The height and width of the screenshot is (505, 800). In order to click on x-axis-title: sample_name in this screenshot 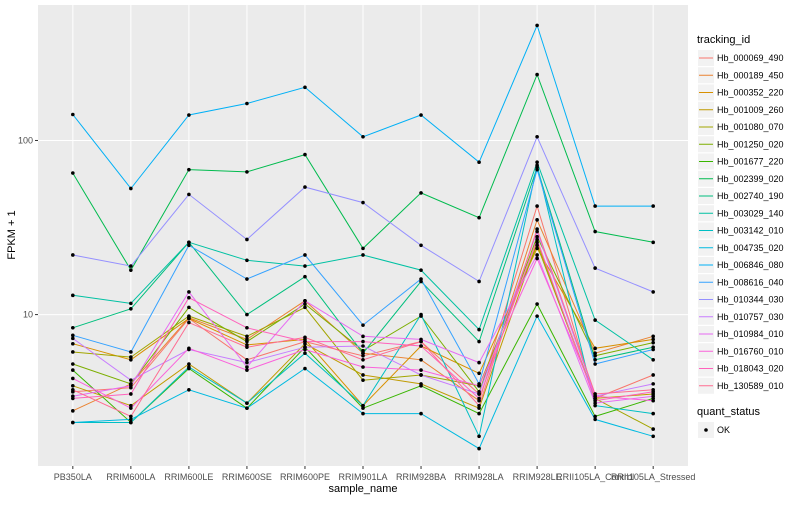, I will do `click(362, 489)`.